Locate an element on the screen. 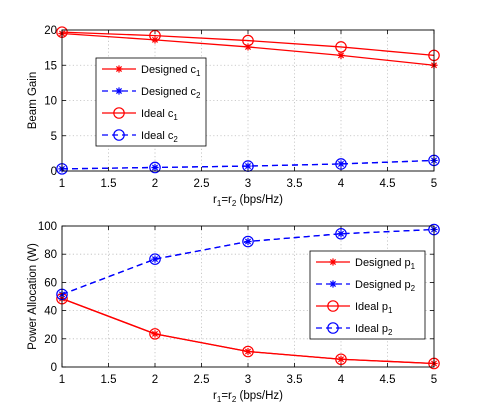 This screenshot has height=413, width=480. y-tick-label: 10 is located at coordinates (50, 102).